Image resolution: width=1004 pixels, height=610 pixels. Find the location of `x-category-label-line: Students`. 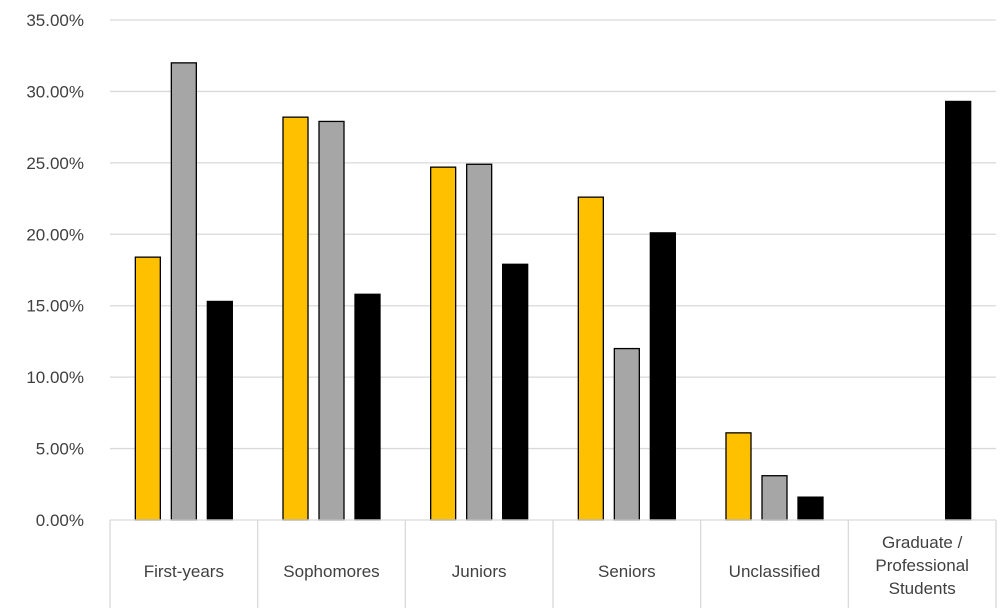

x-category-label-line: Students is located at coordinates (922, 588).